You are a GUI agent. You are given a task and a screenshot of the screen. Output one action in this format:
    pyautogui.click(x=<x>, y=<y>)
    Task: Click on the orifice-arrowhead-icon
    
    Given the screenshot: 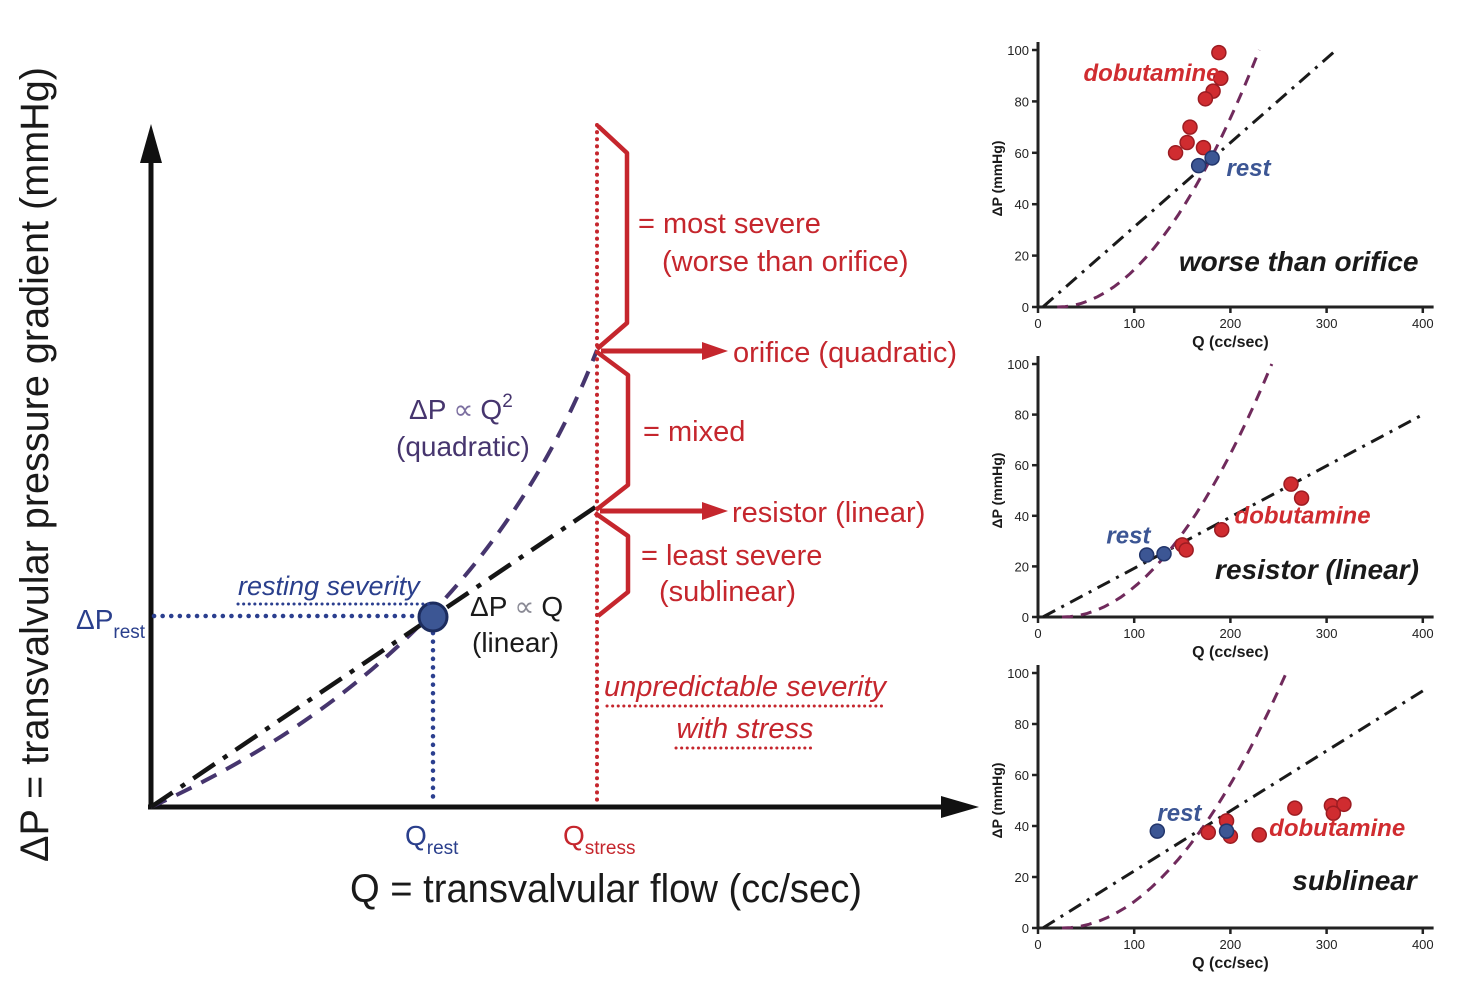 What is the action you would take?
    pyautogui.click(x=715, y=351)
    